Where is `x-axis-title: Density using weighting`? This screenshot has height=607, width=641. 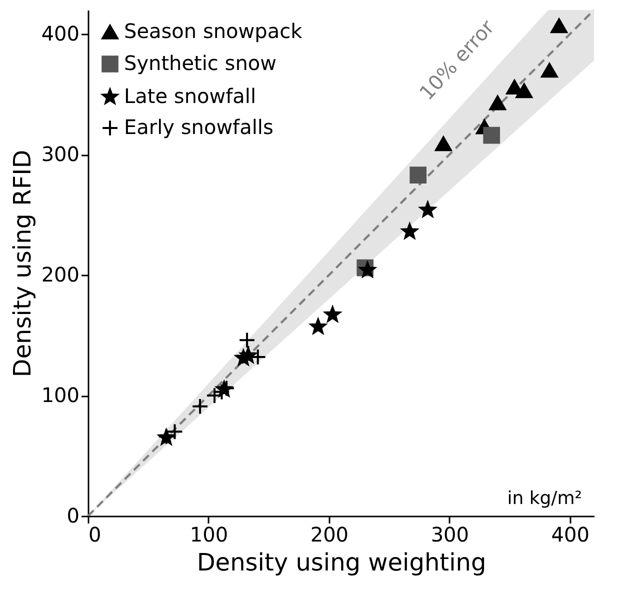
x-axis-title: Density using weighting is located at coordinates (341, 562).